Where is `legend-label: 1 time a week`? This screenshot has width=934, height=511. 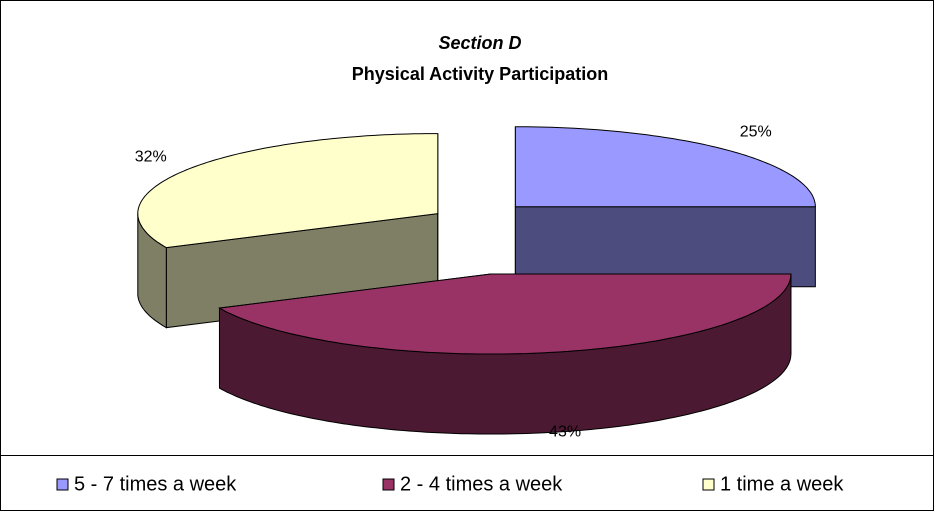
legend-label: 1 time a week is located at coordinates (782, 484).